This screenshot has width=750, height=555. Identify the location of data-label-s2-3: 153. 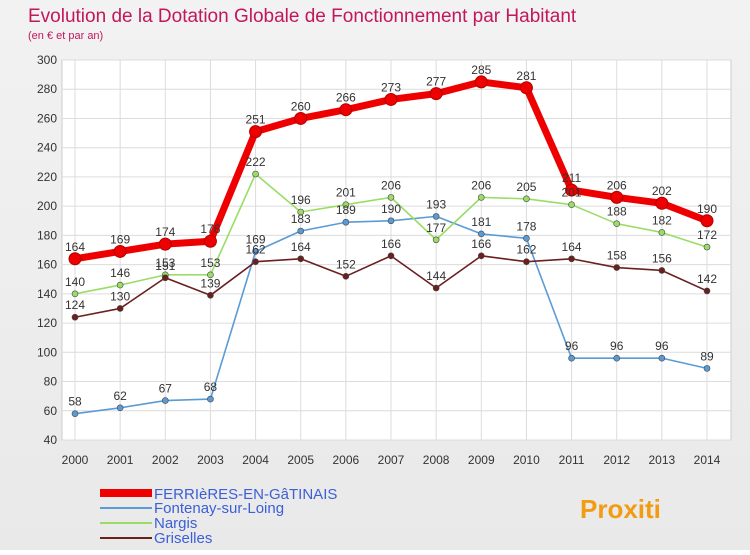
(210, 263).